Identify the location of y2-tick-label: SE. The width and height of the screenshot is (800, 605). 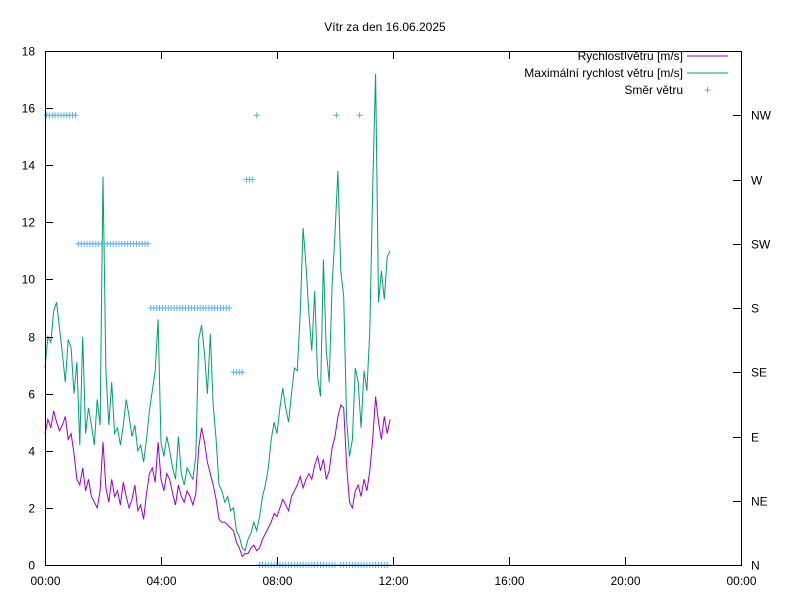
(759, 373).